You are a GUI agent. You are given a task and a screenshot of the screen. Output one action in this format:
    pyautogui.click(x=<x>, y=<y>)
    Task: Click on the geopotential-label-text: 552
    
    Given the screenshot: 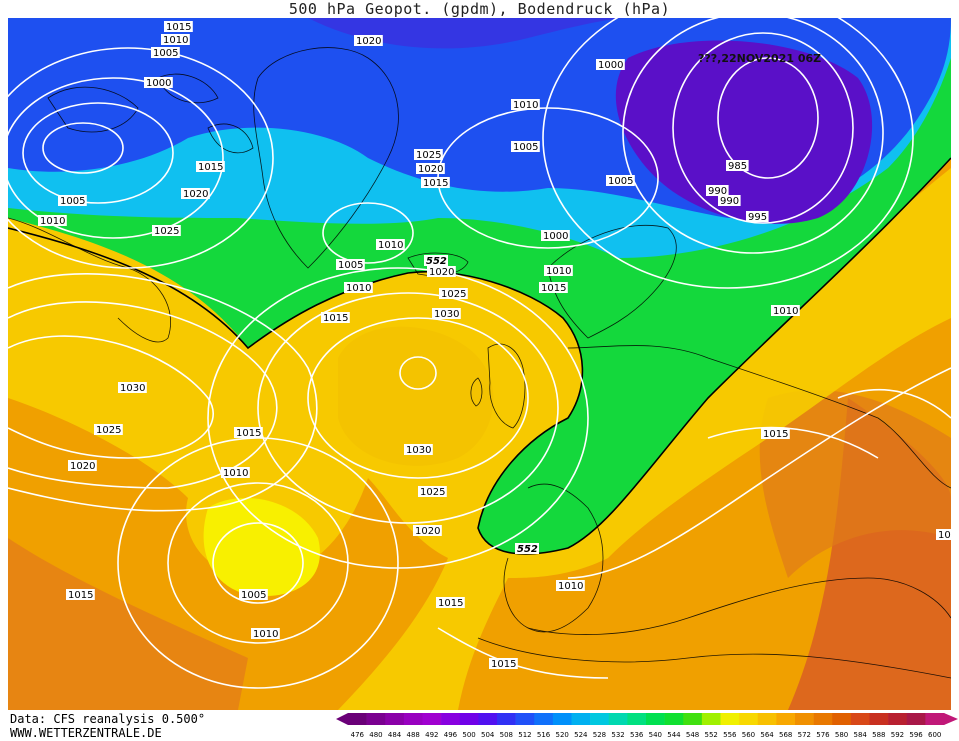 What is the action you would take?
    pyautogui.click(x=436, y=261)
    